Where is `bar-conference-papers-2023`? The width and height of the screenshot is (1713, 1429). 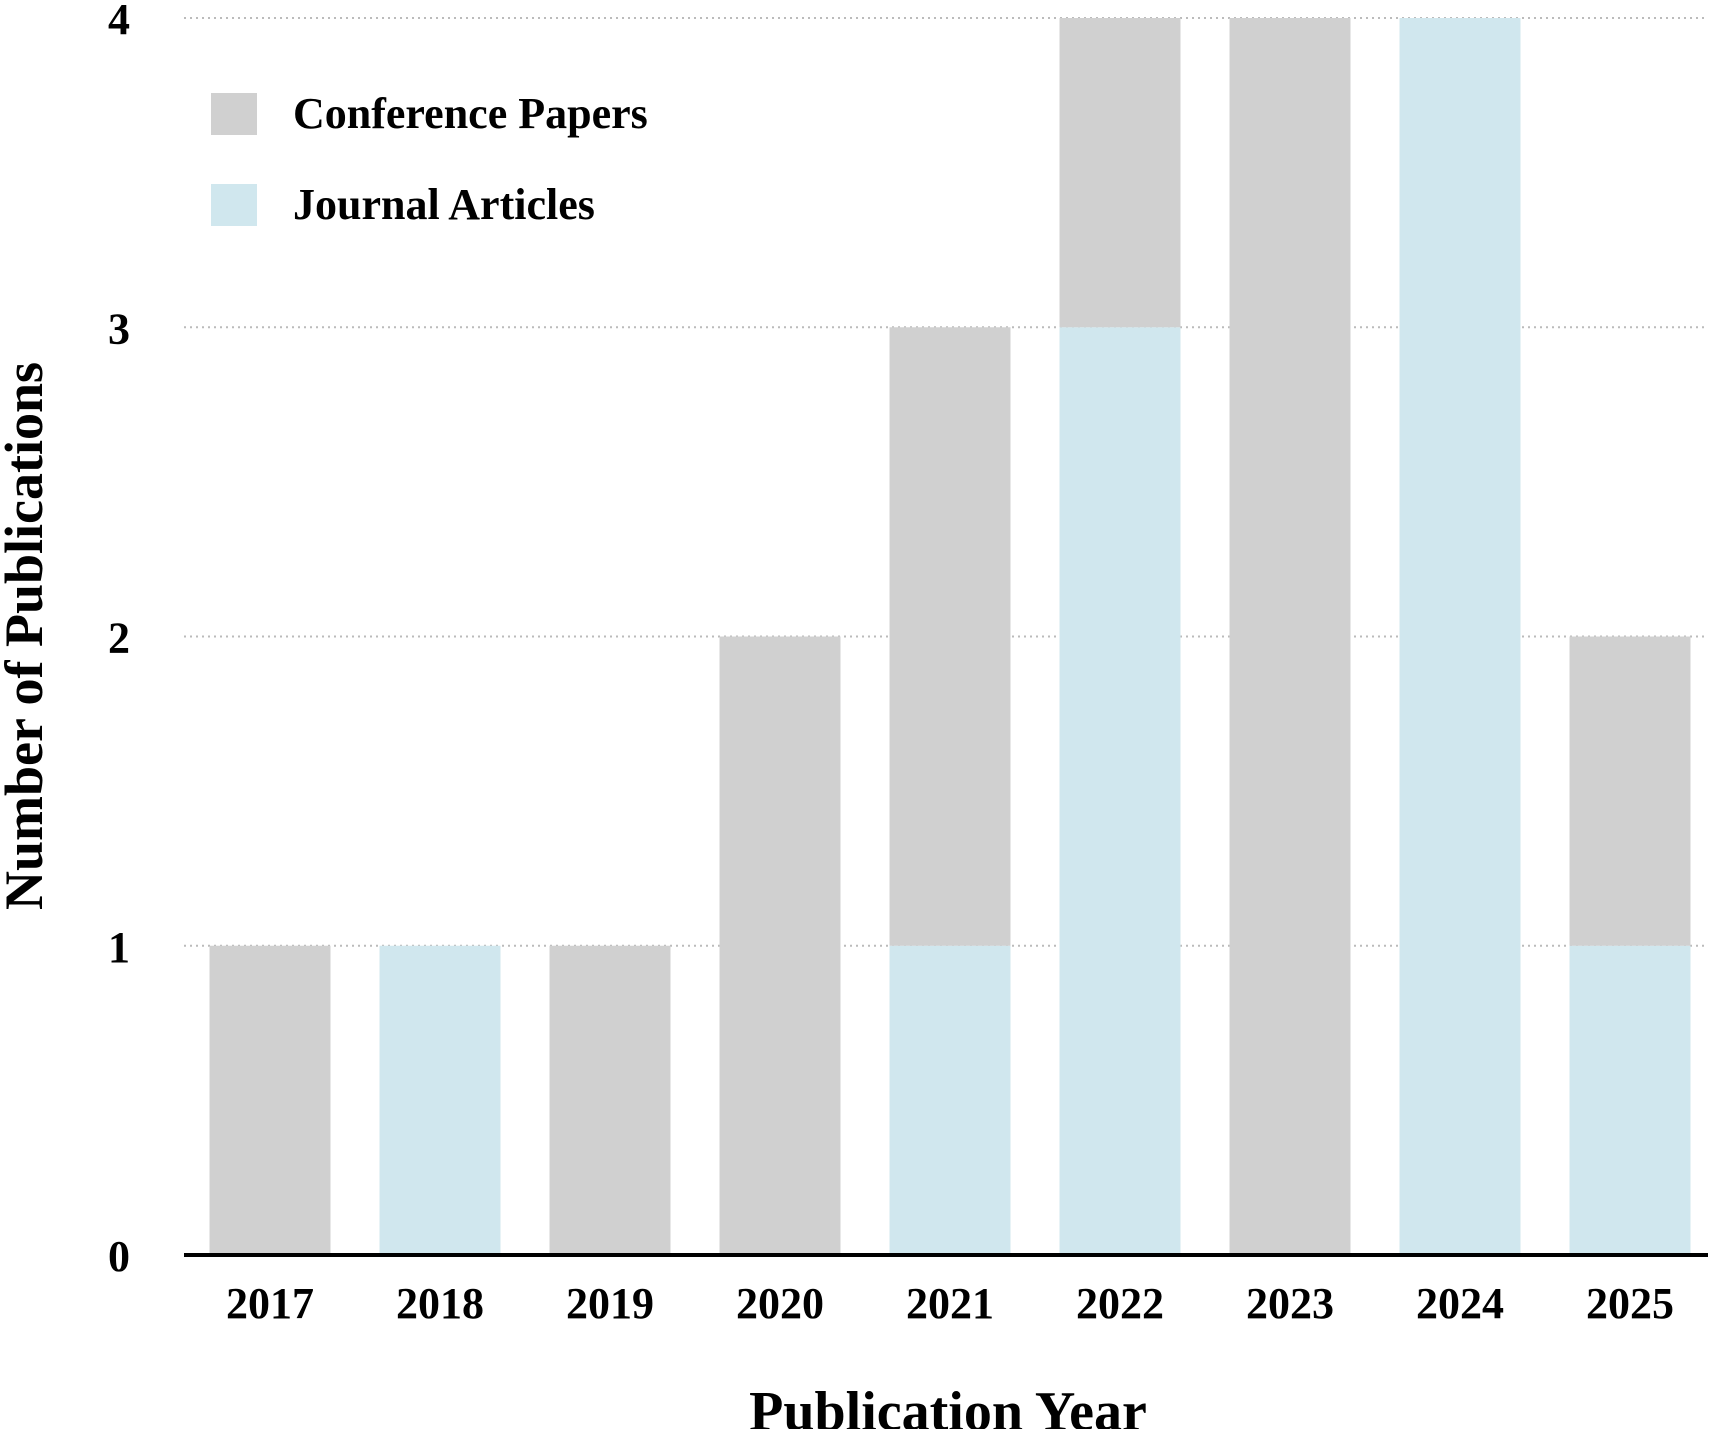
bar-conference-papers-2023 is located at coordinates (1290, 636).